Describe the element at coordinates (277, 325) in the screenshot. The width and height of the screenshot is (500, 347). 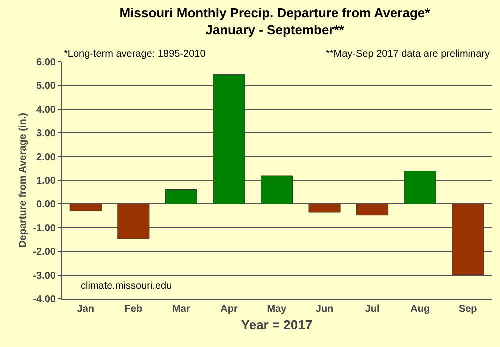
I see `x-axis-title: Year = 2017` at that location.